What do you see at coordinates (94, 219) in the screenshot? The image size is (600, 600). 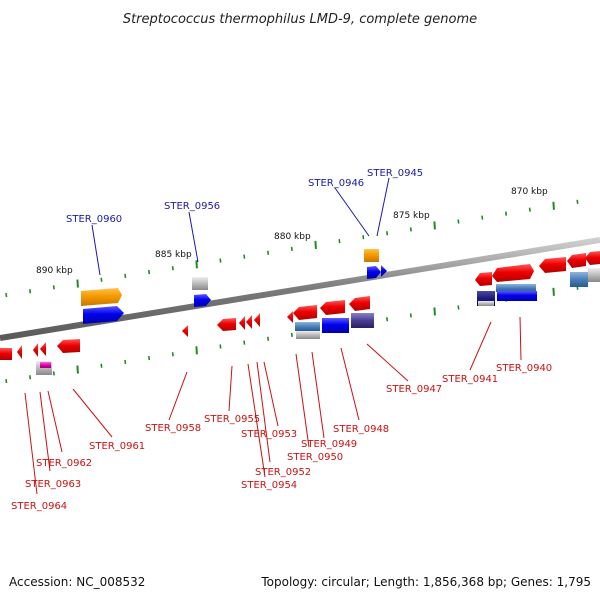 I see `gene-label-ster-0960: STER_0960` at bounding box center [94, 219].